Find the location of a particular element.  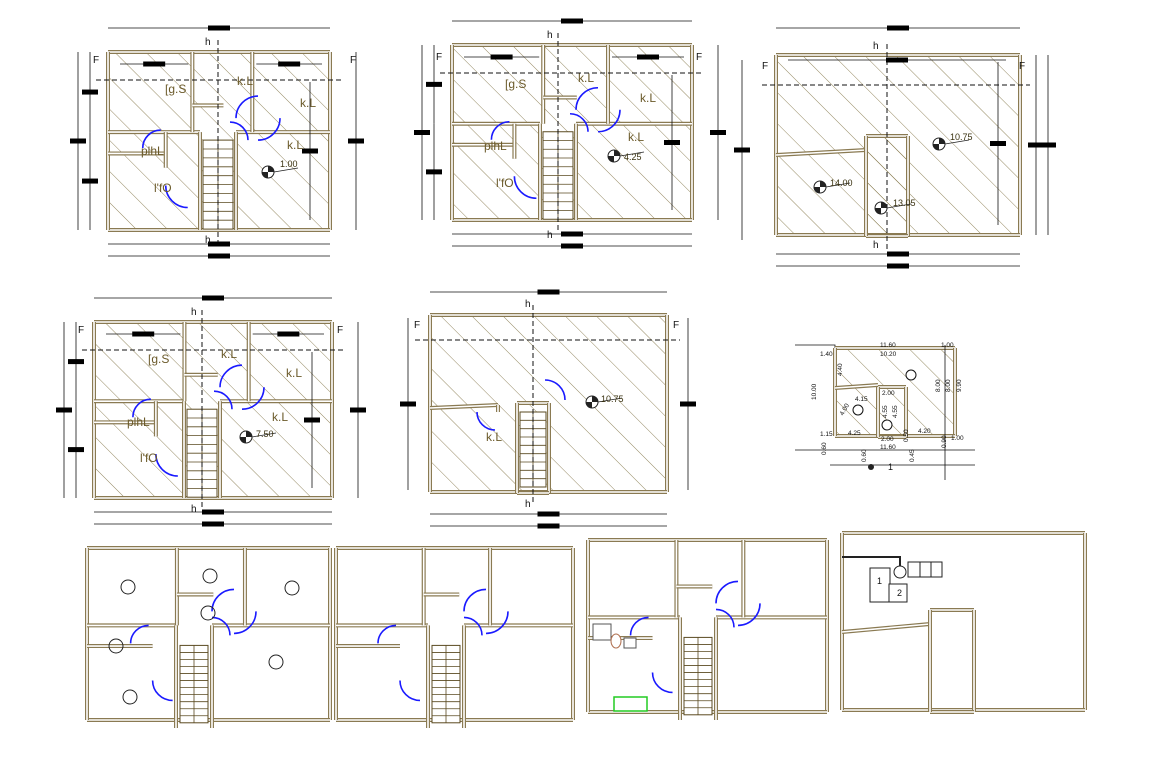

dimension-label: 10.20 is located at coordinates (888, 354).